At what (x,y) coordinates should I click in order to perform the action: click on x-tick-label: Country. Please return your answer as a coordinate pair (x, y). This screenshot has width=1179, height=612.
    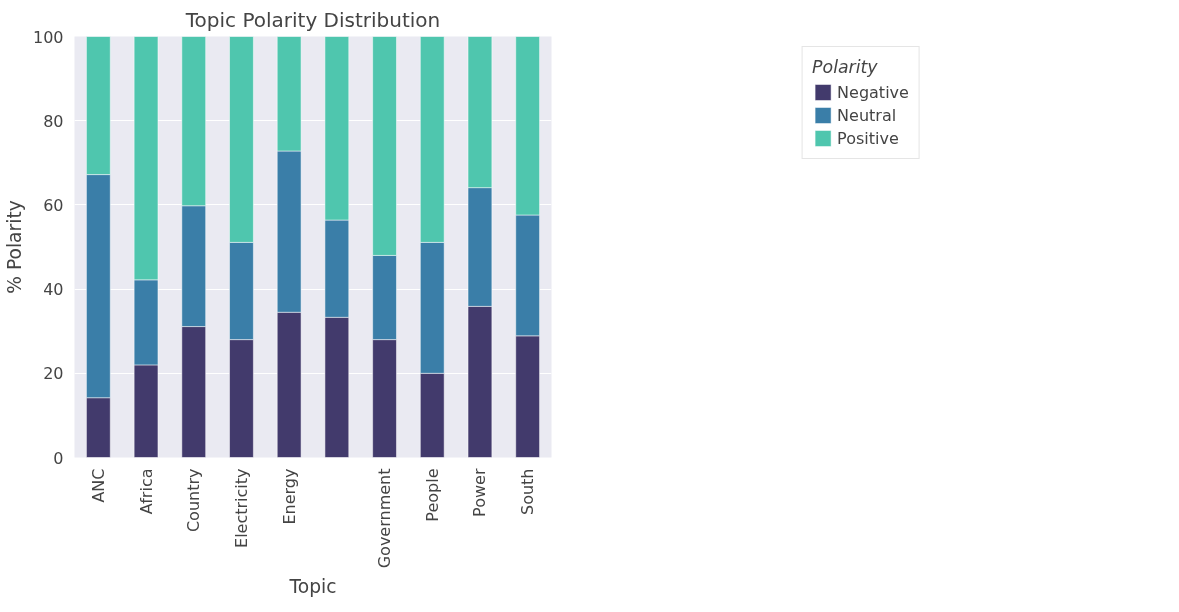
    Looking at the image, I should click on (194, 500).